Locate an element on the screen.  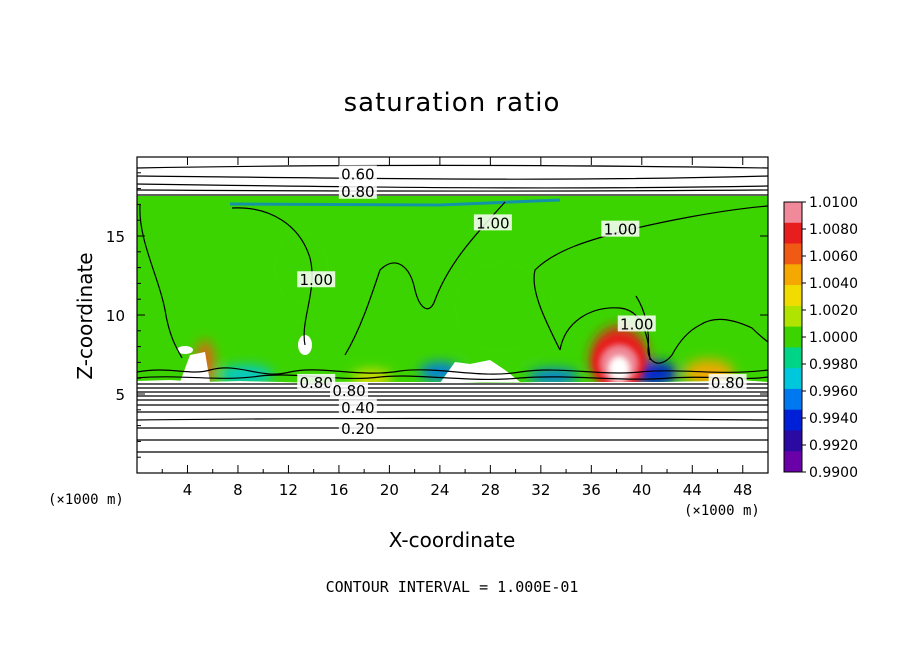
x-tick-label: 28 is located at coordinates (490, 490).